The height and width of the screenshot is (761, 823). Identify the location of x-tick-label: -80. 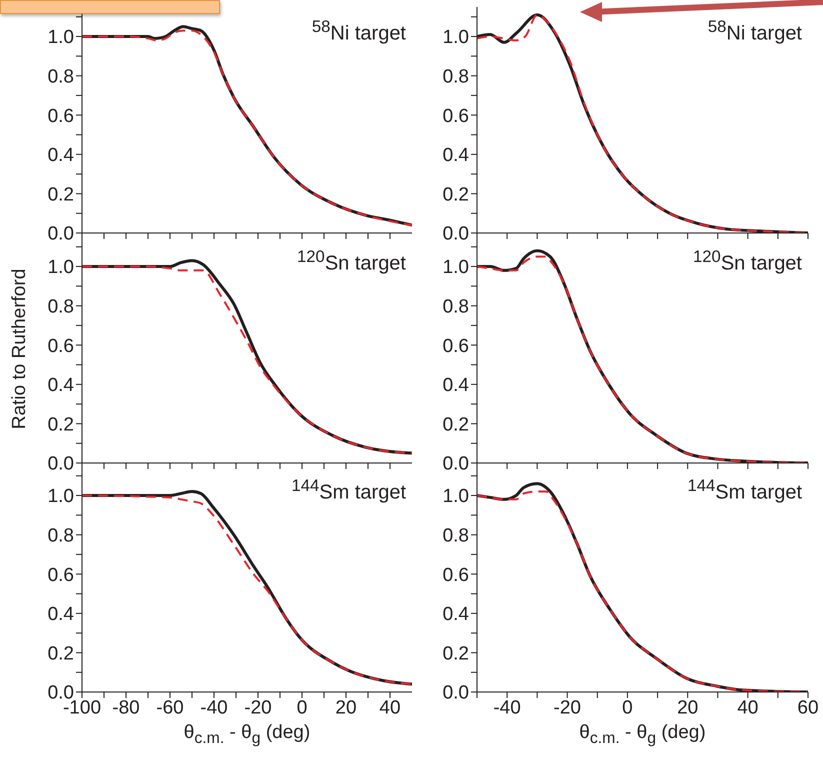
(126, 707).